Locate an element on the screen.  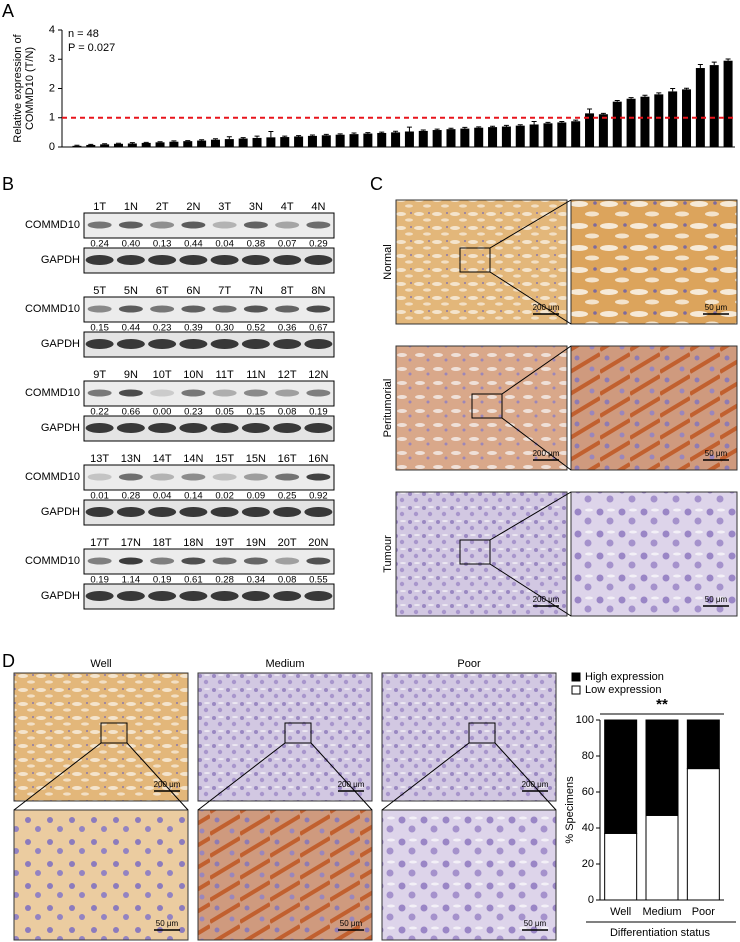
lane-label: 3T is located at coordinates (224, 207).